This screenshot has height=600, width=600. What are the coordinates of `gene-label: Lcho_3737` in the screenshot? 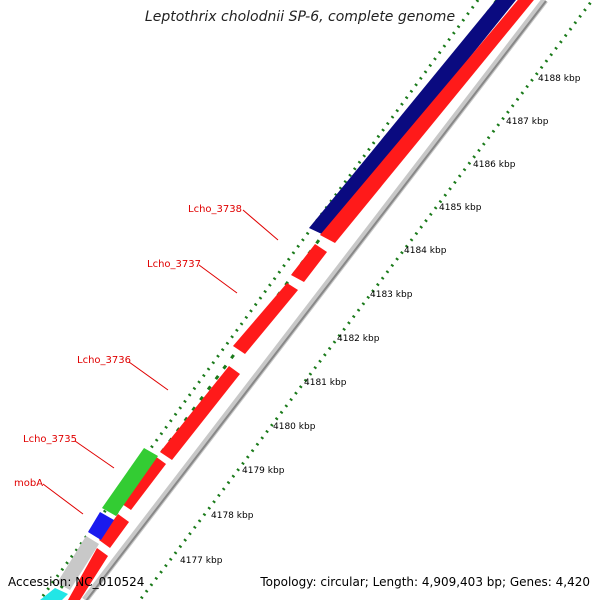 It's located at (174, 264).